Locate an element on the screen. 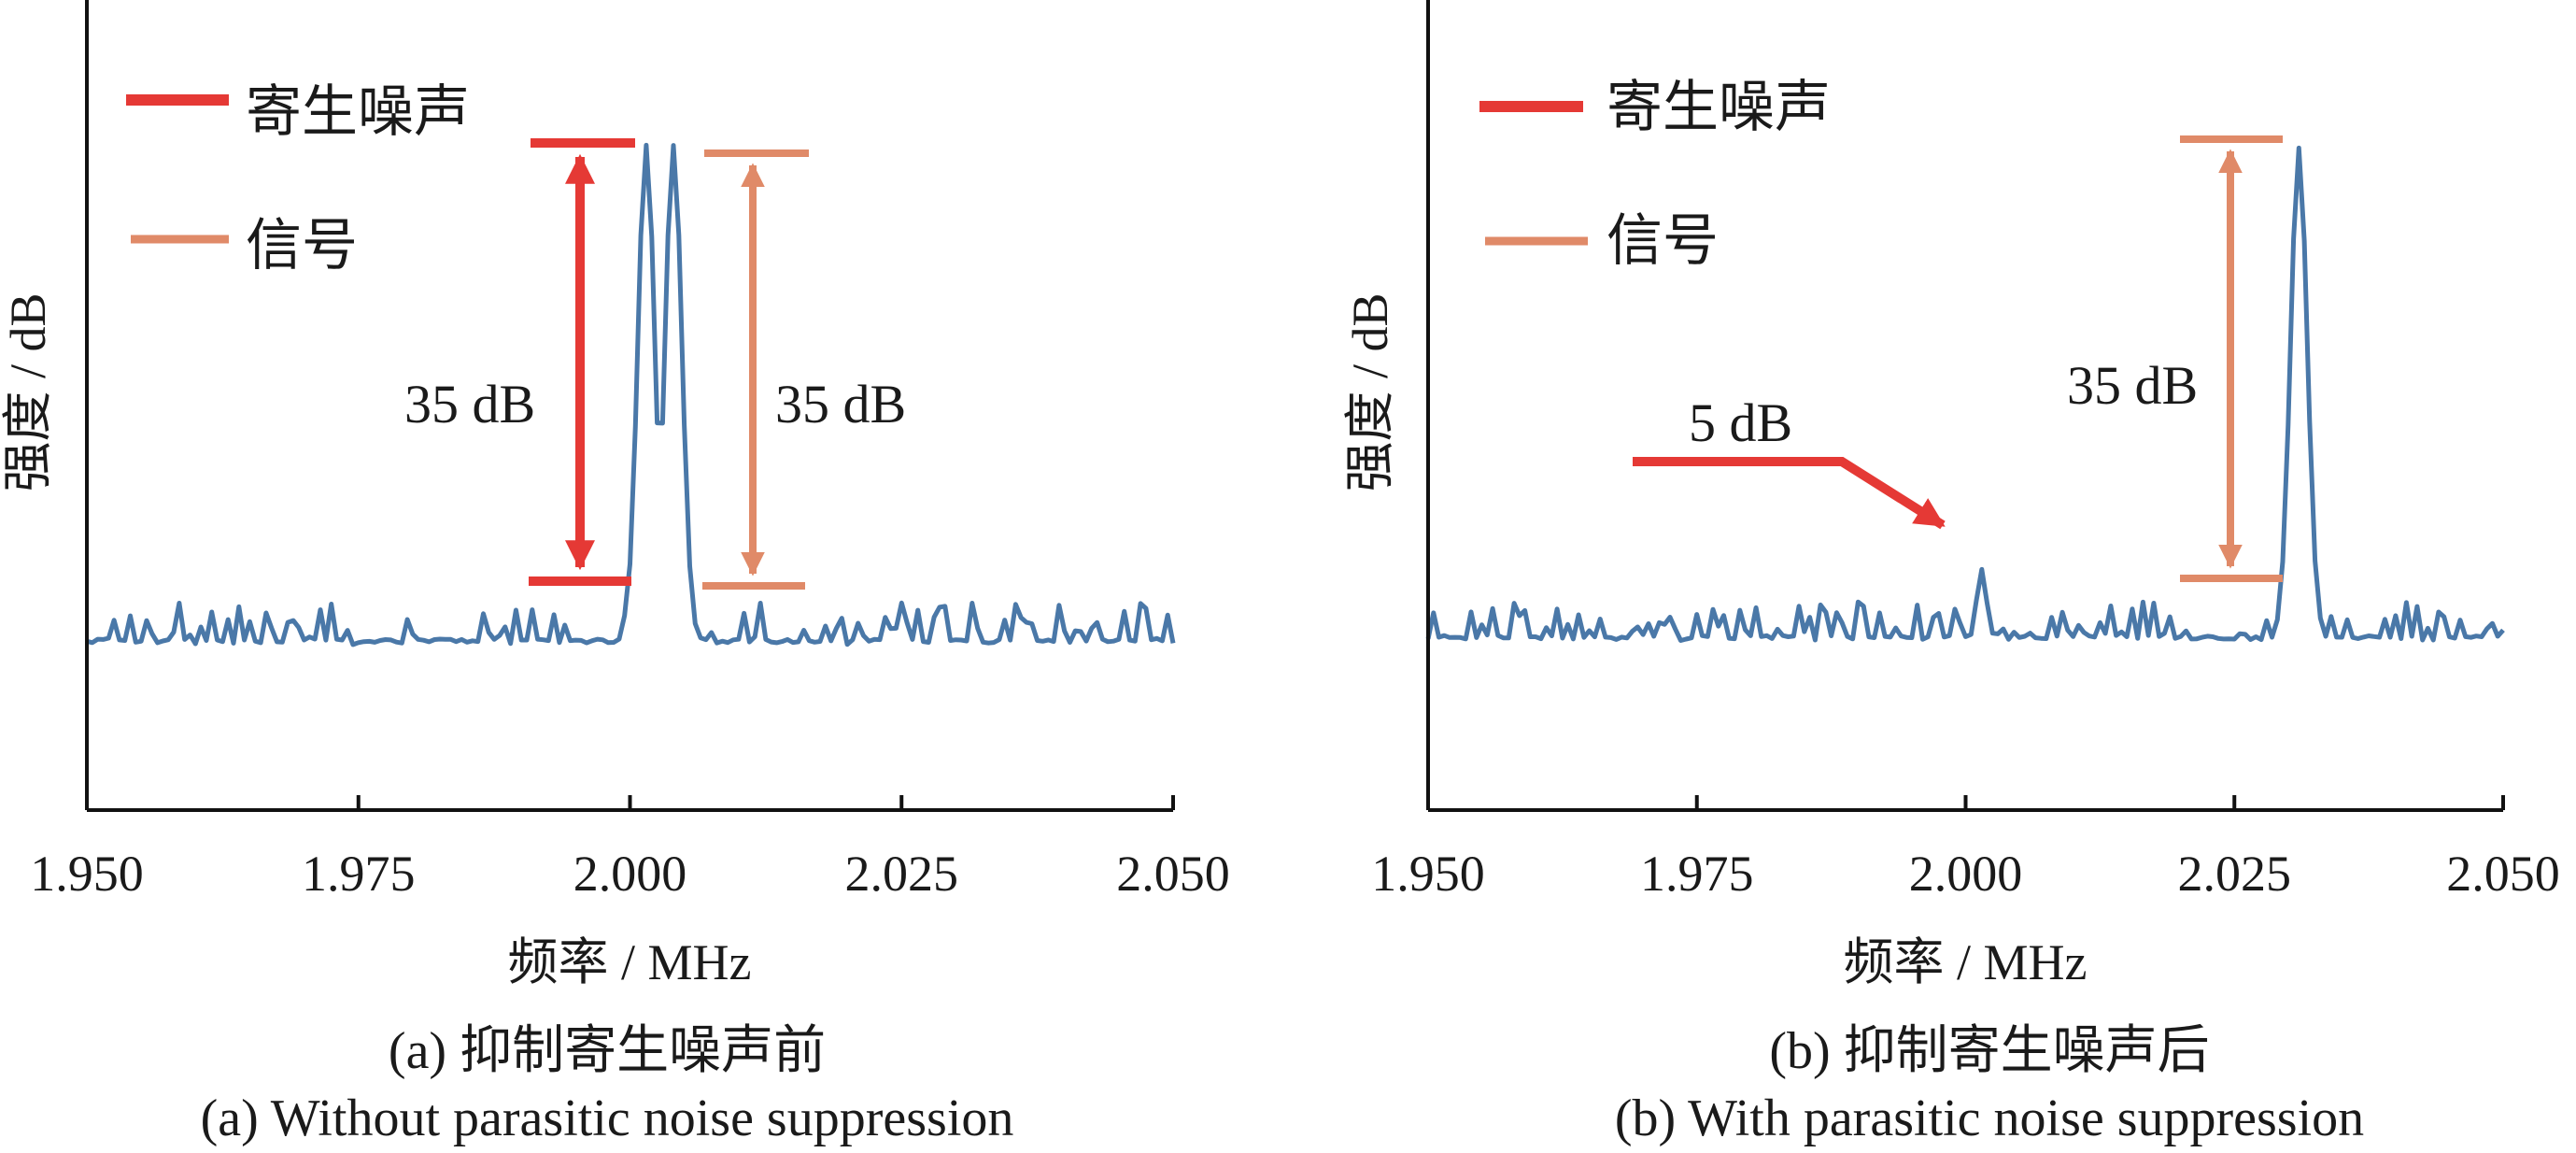 Image resolution: width=2576 pixels, height=1153 pixels. panel-a-signal-label: 35 dB is located at coordinates (840, 404).